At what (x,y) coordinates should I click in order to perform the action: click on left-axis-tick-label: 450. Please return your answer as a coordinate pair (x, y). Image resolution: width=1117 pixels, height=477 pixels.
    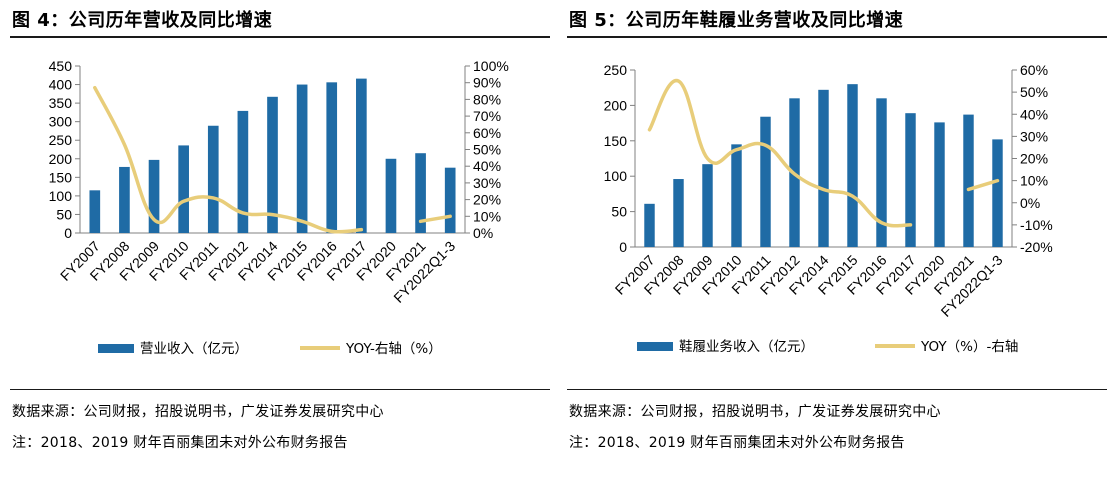
    Looking at the image, I should click on (61, 66).